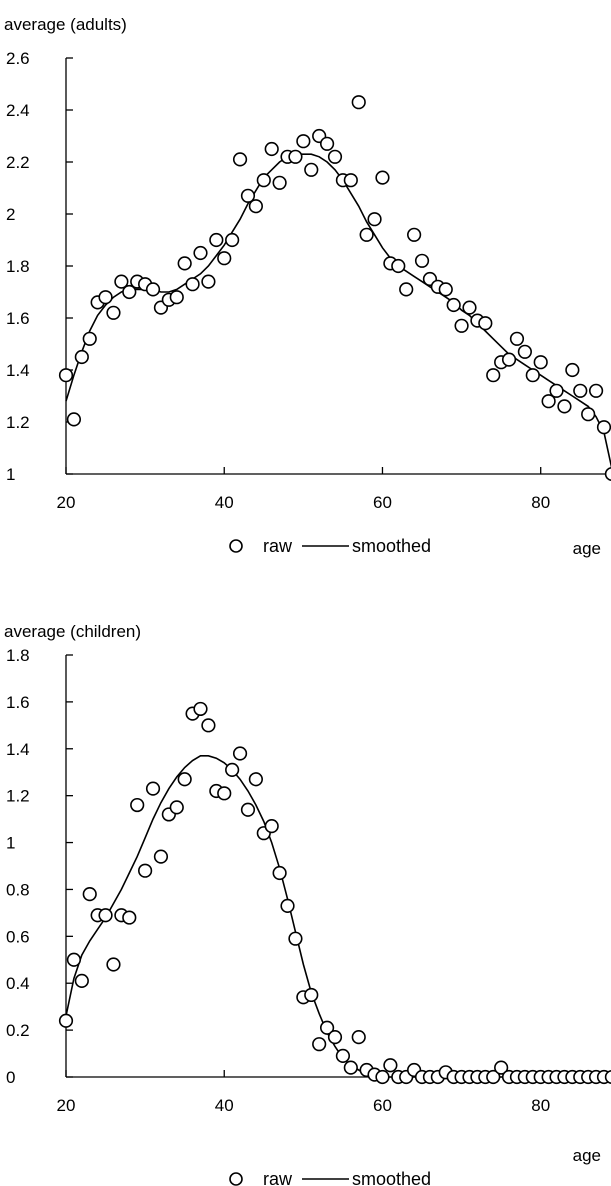  What do you see at coordinates (18, 936) in the screenshot?
I see `y-tick-label: 0.6` at bounding box center [18, 936].